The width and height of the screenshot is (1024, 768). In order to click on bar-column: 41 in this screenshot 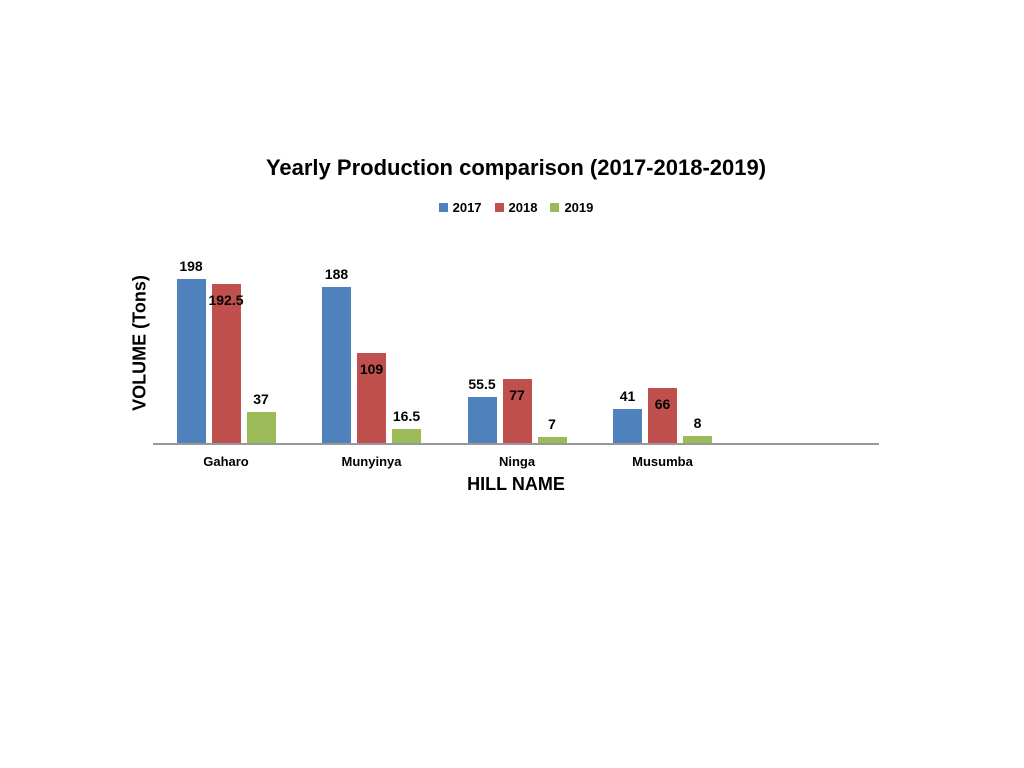, I will do `click(627, 340)`.